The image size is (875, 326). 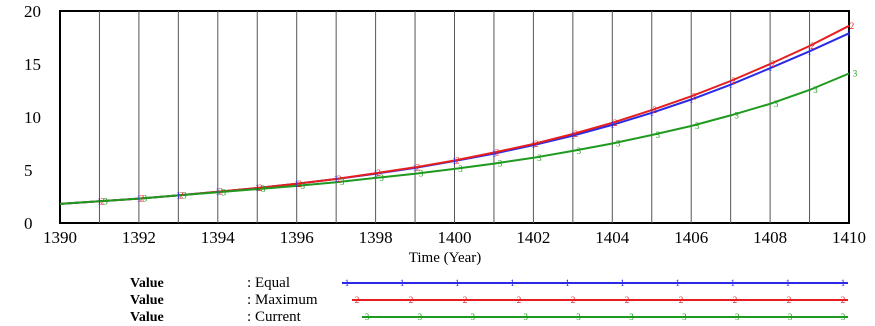 I want to click on x-tick-label: 1398, so click(x=376, y=237).